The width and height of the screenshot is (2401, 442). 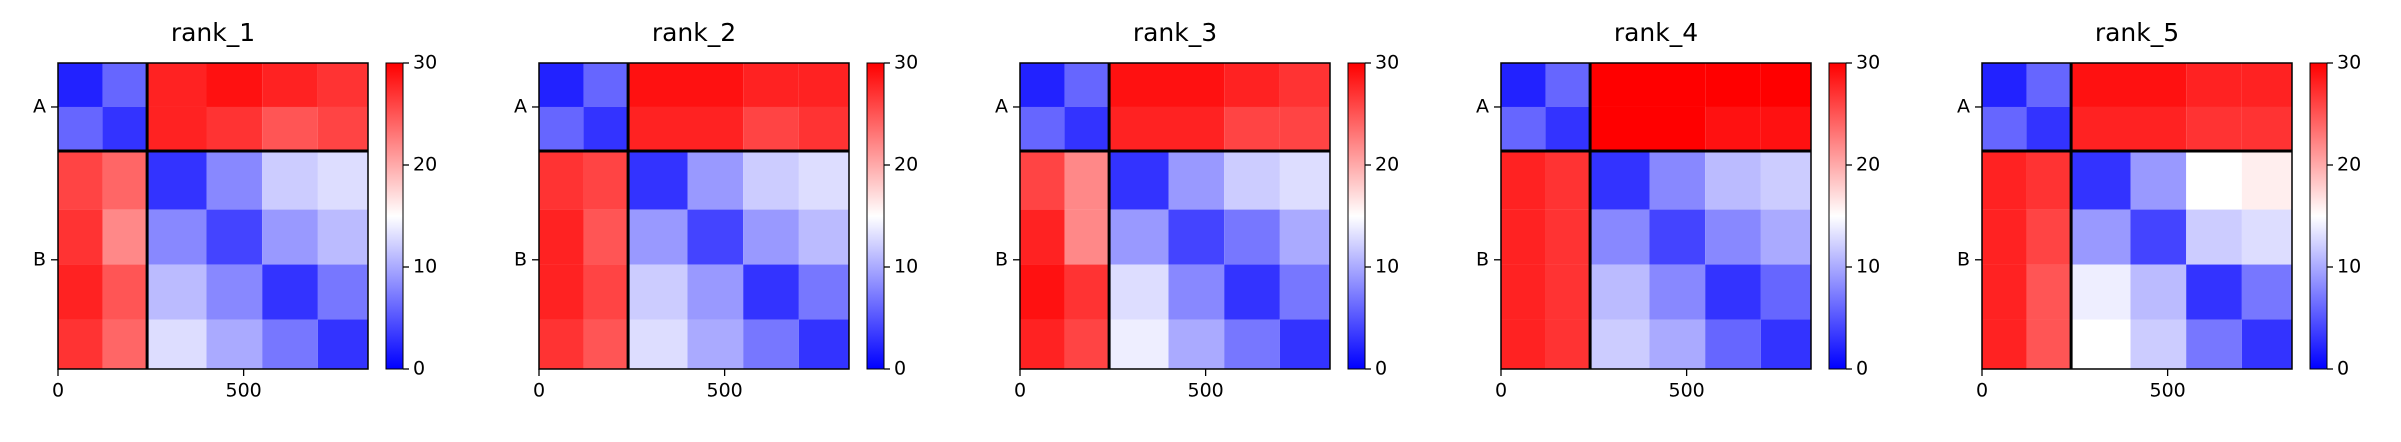 What do you see at coordinates (2349, 165) in the screenshot?
I see `colorbar-tick-label: 20` at bounding box center [2349, 165].